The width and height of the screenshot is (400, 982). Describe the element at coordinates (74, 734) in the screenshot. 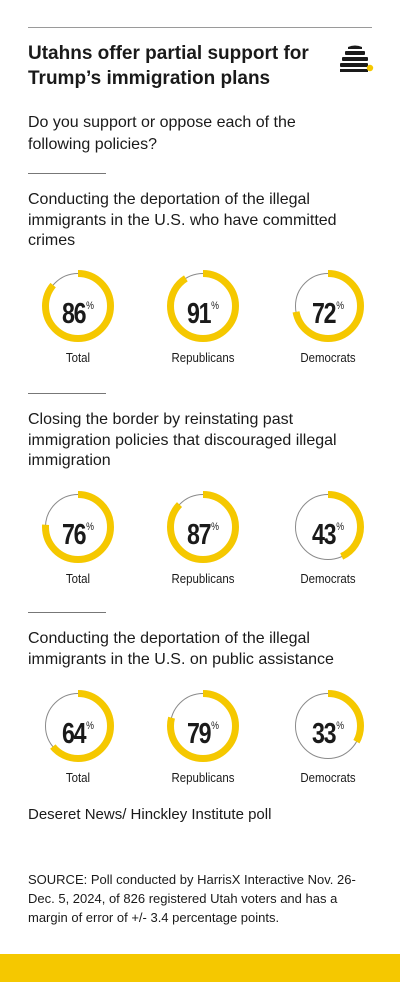

I see `donut-number: 64` at that location.